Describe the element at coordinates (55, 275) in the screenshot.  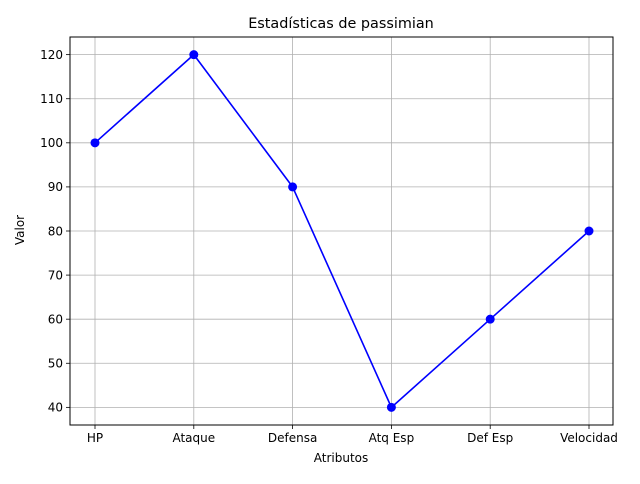
I see `y-tick-label: 70` at that location.